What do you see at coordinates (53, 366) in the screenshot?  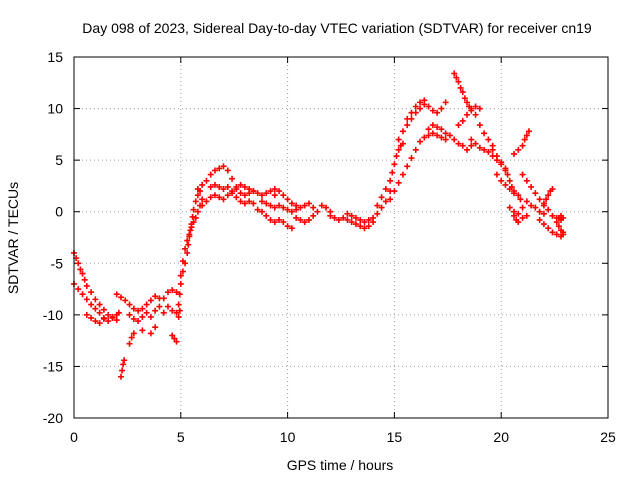 I see `y-tick-label: -15` at bounding box center [53, 366].